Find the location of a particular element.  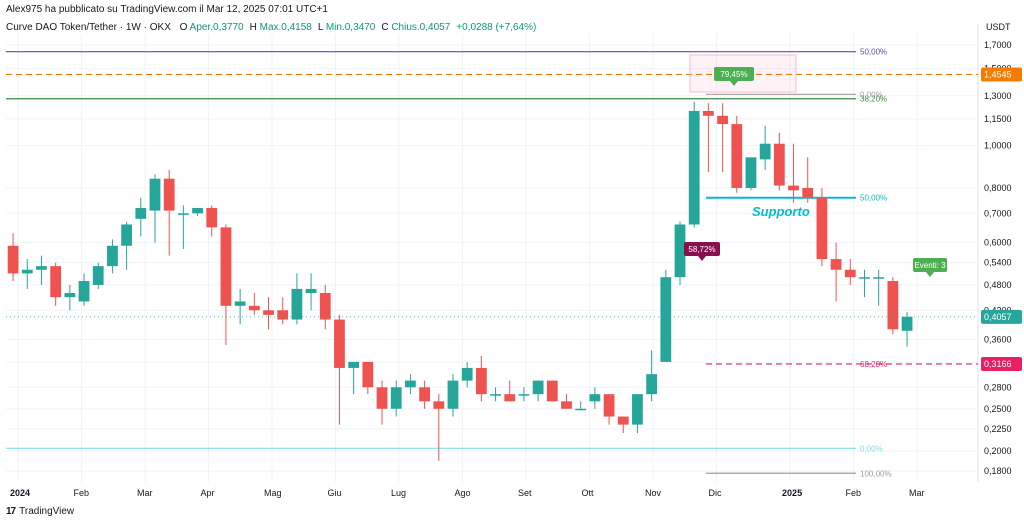

ohlc-value: Max.0,4158 is located at coordinates (285, 27).